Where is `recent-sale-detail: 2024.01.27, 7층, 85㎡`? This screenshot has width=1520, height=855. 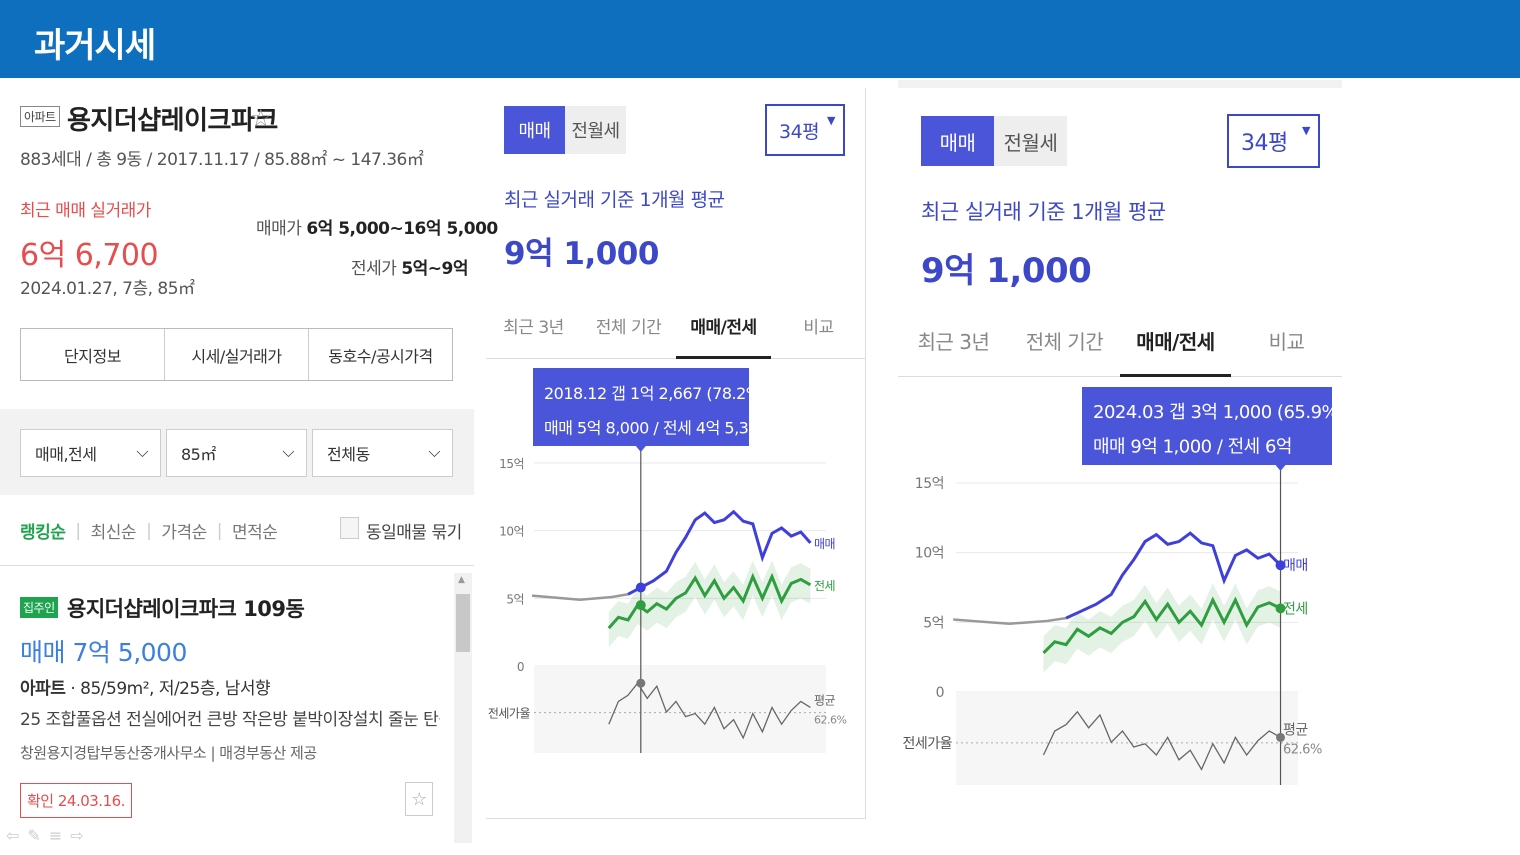 recent-sale-detail: 2024.01.27, 7층, 85㎡ is located at coordinates (107, 289).